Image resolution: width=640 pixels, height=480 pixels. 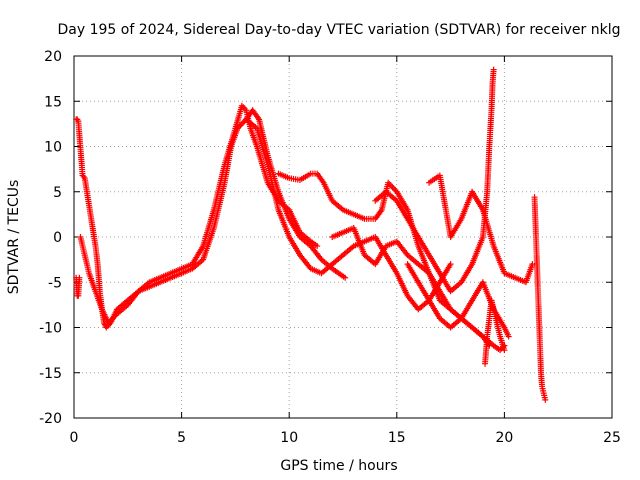 What do you see at coordinates (495, 332) in the screenshot?
I see `series-trace-k` at bounding box center [495, 332].